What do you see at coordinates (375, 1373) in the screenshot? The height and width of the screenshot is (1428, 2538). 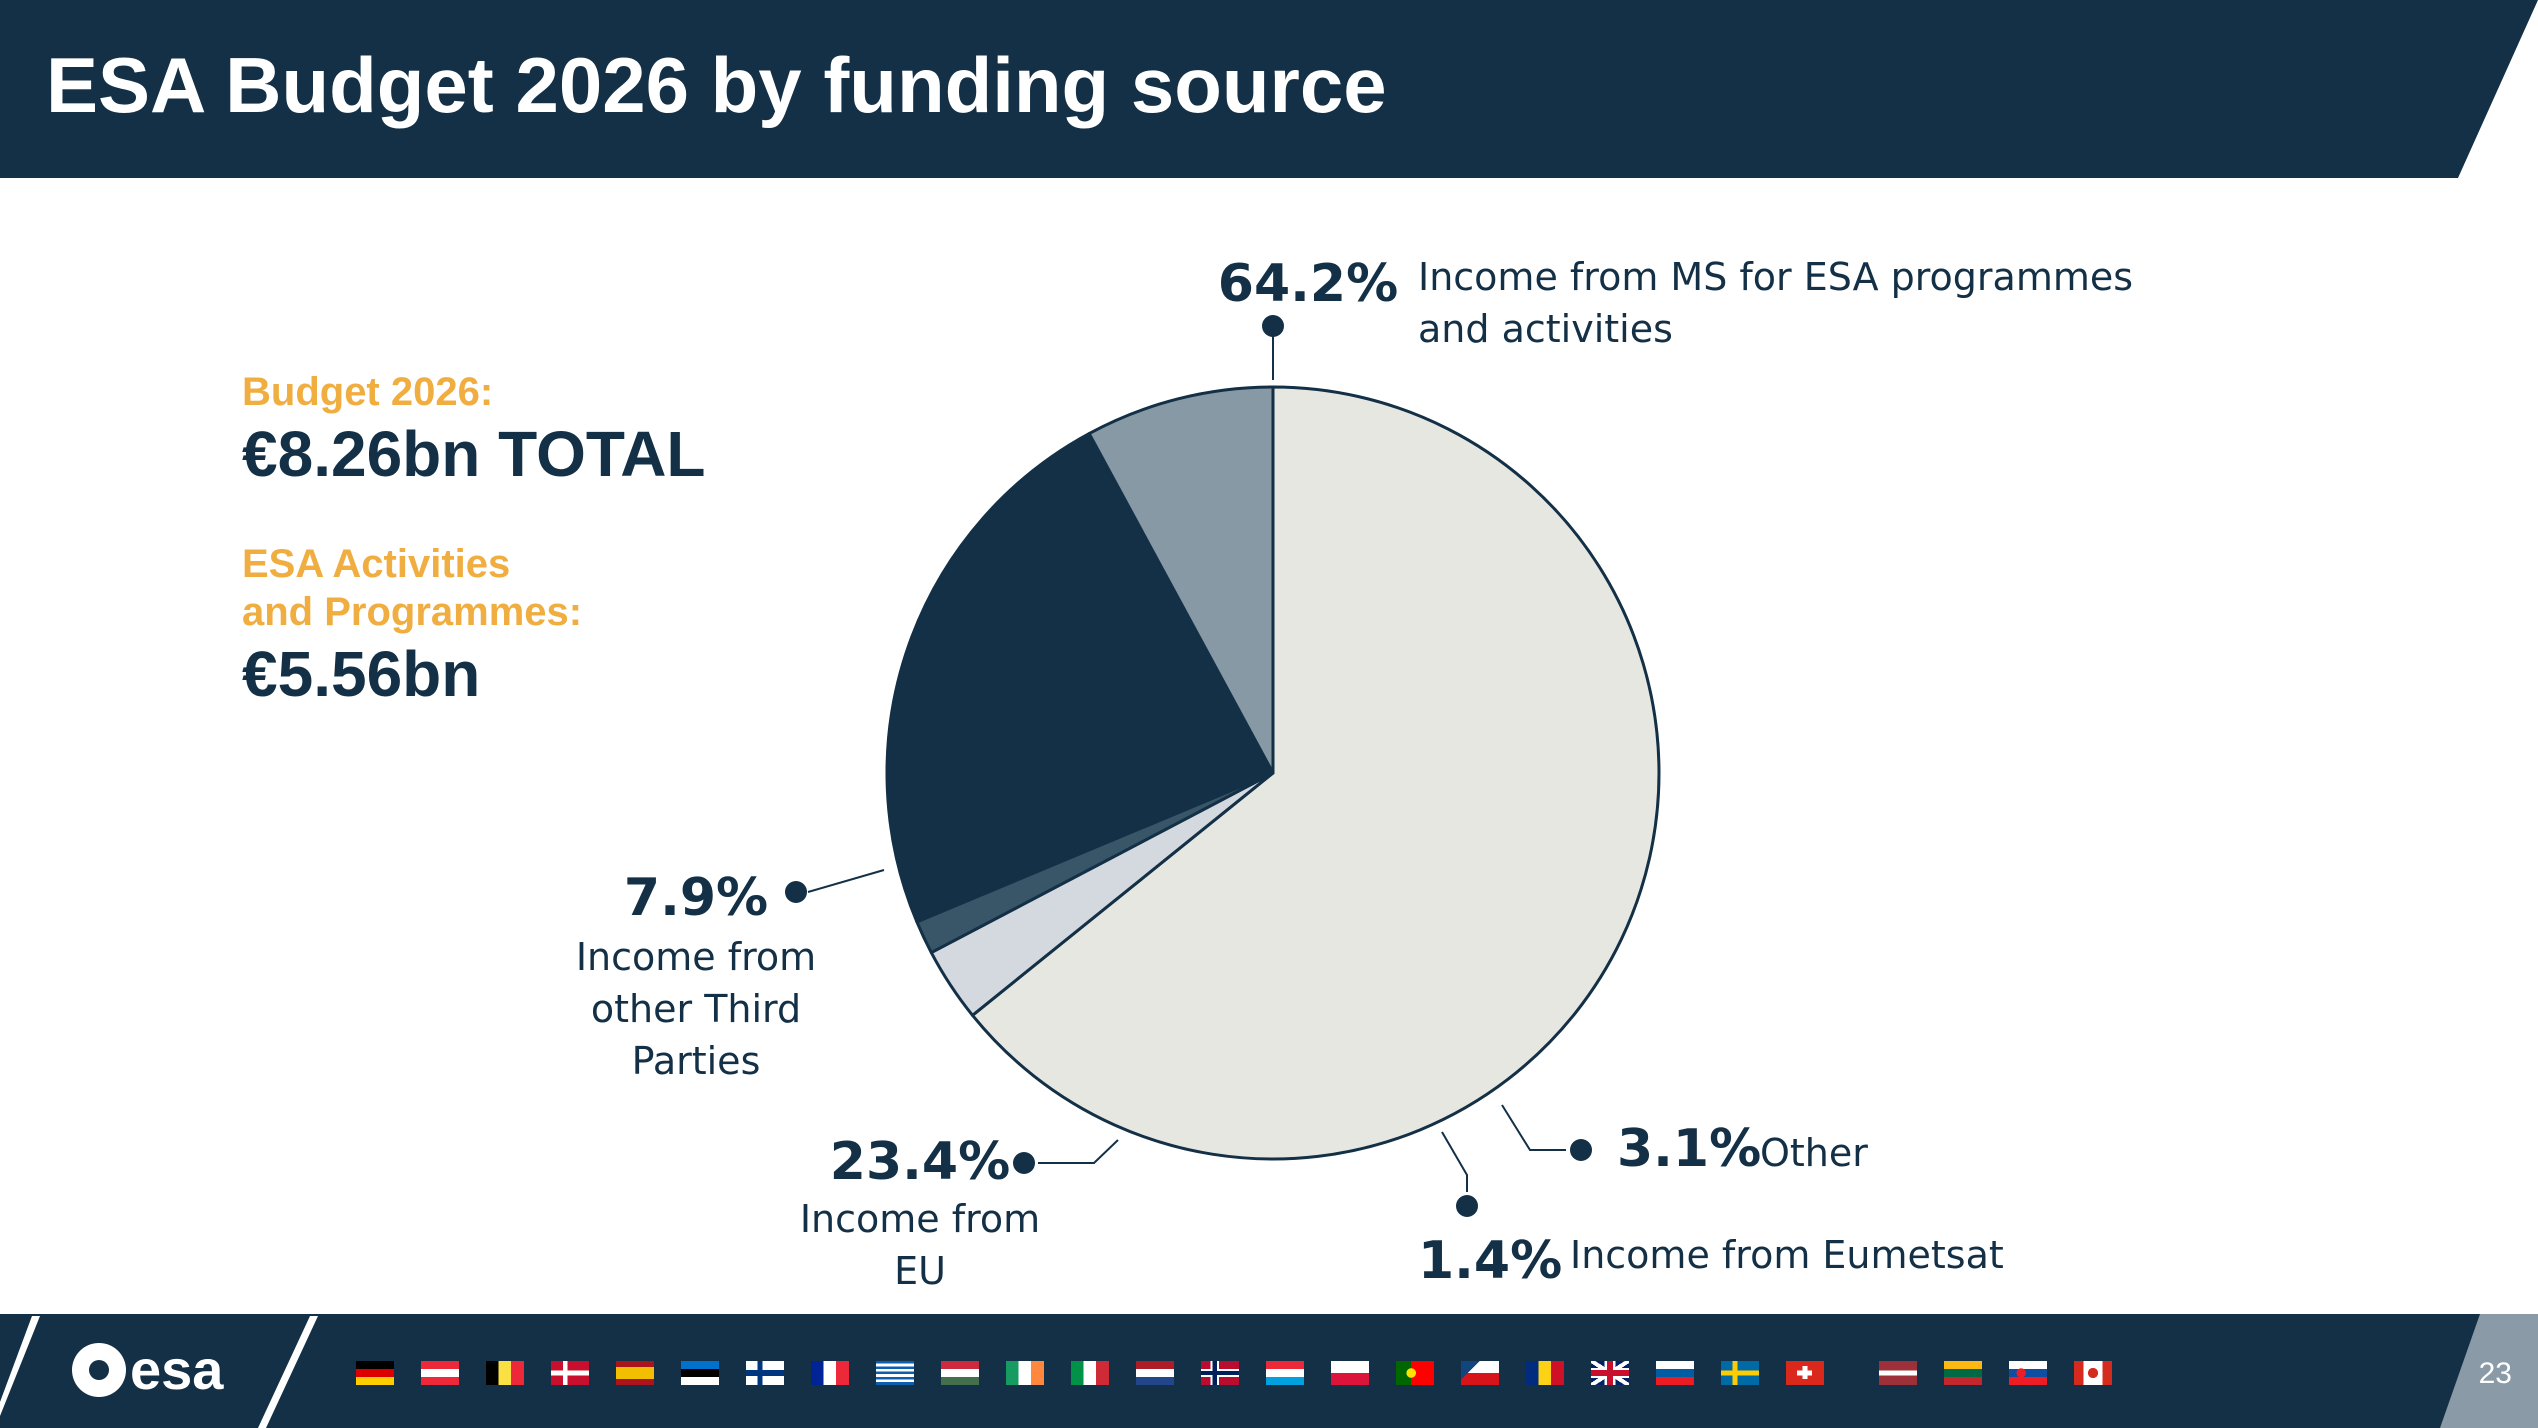 I see `flag-germany-icon` at bounding box center [375, 1373].